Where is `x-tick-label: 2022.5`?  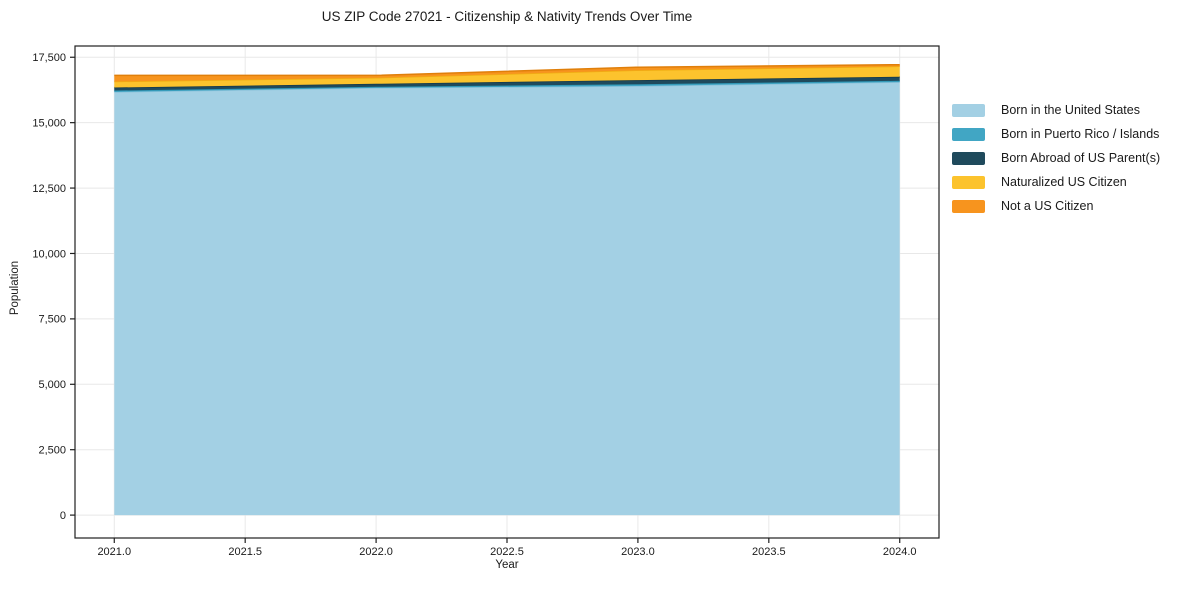 x-tick-label: 2022.5 is located at coordinates (507, 552).